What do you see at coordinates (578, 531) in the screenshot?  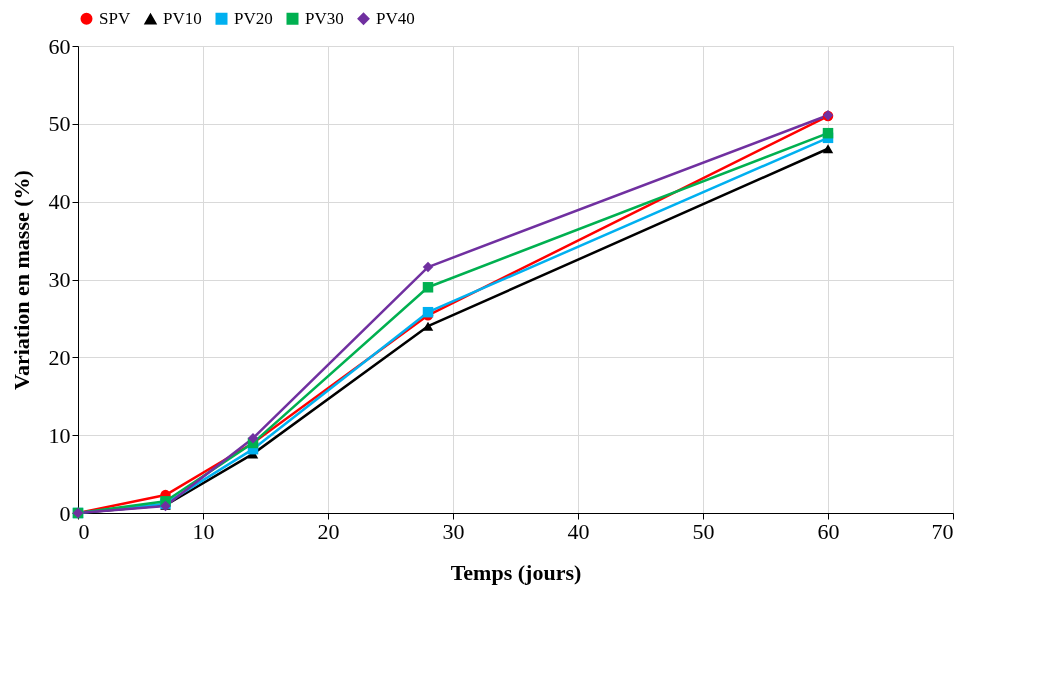 I see `x-tick-label: 40` at bounding box center [578, 531].